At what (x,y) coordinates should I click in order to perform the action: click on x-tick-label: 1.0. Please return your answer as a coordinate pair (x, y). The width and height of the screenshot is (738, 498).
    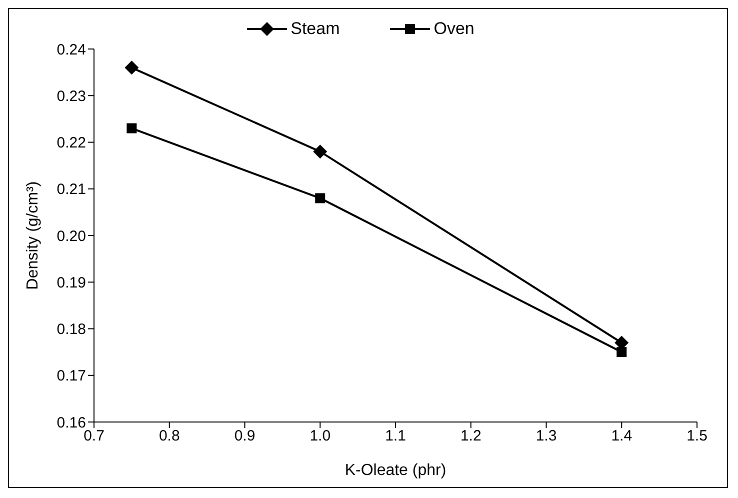
    Looking at the image, I should click on (320, 436).